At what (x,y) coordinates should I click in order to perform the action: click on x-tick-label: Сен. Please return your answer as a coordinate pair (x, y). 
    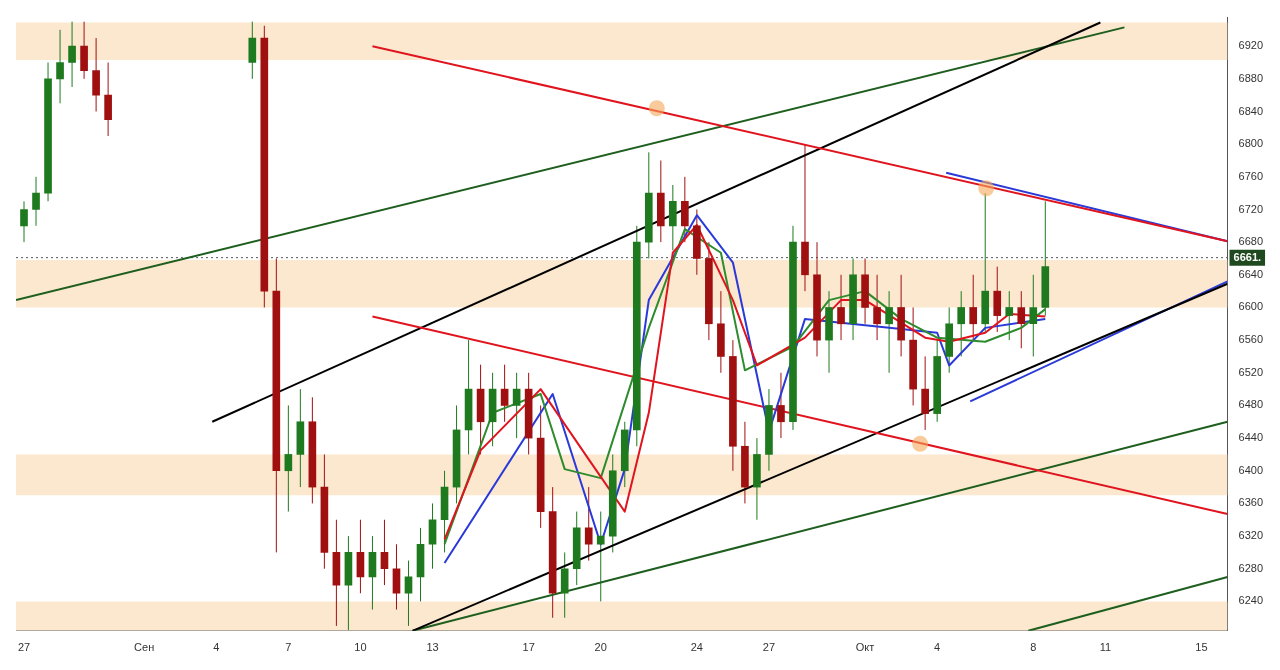
    Looking at the image, I should click on (144, 647).